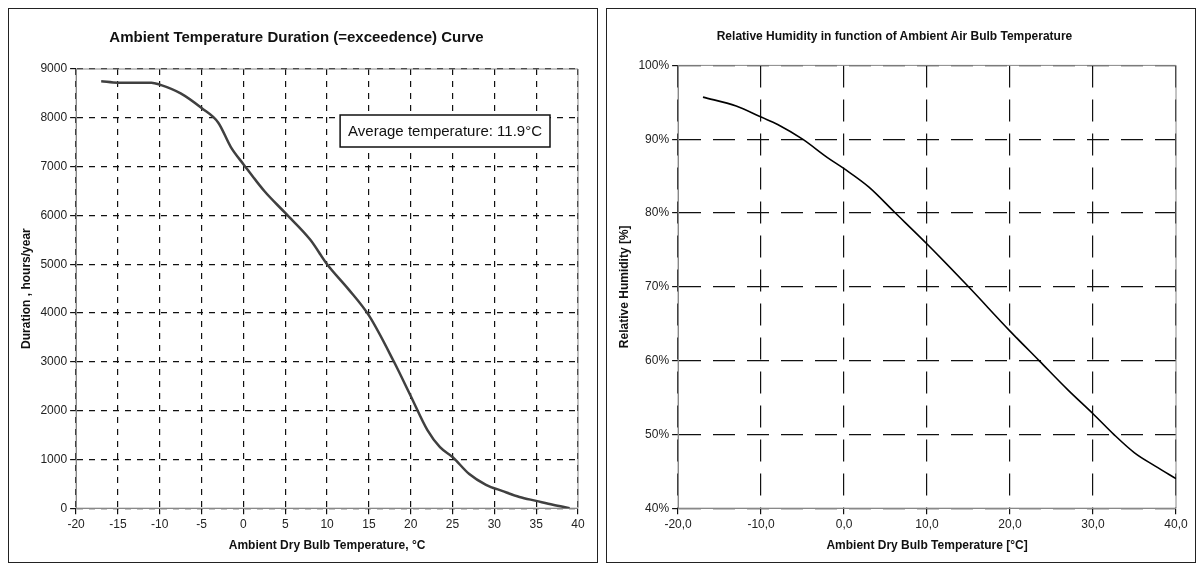  What do you see at coordinates (1093, 523) in the screenshot?
I see `x-tick-label: 30,0` at bounding box center [1093, 523].